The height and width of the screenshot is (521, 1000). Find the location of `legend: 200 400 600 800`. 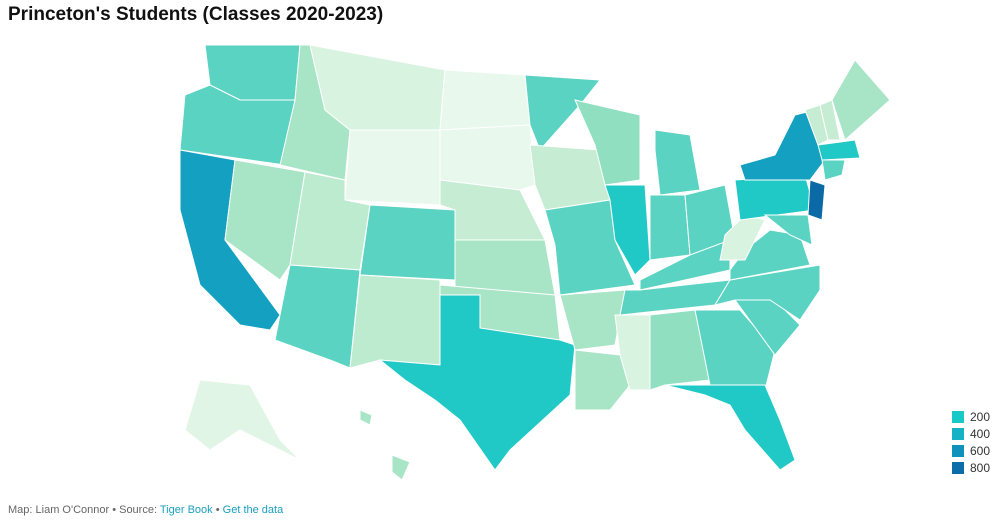

legend: 200 400 600 800 is located at coordinates (971, 442).